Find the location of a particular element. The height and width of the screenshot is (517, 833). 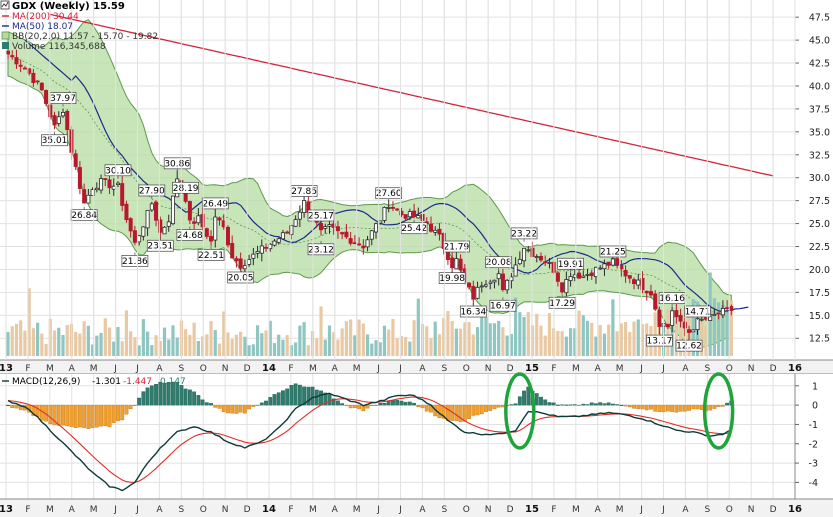

price-tick-label: 45.0 is located at coordinates (819, 41).